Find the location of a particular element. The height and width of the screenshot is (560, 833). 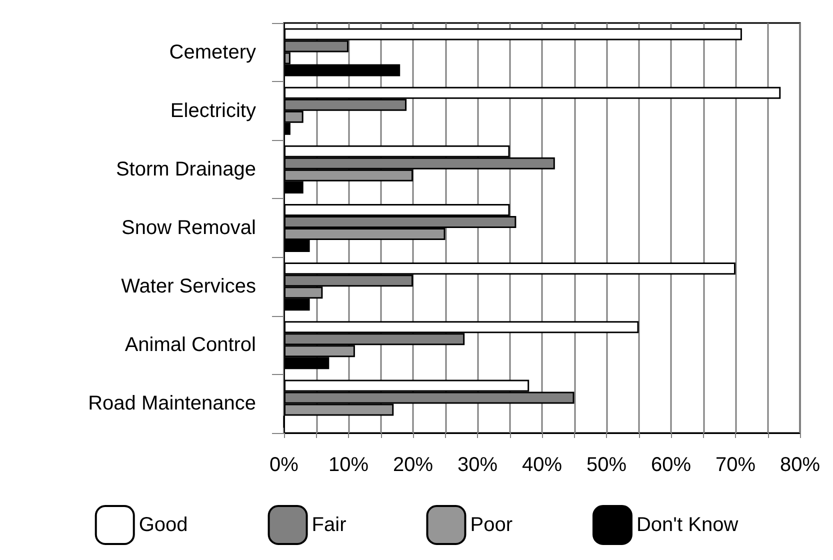

y-tick-label: Electricity is located at coordinates (213, 111).